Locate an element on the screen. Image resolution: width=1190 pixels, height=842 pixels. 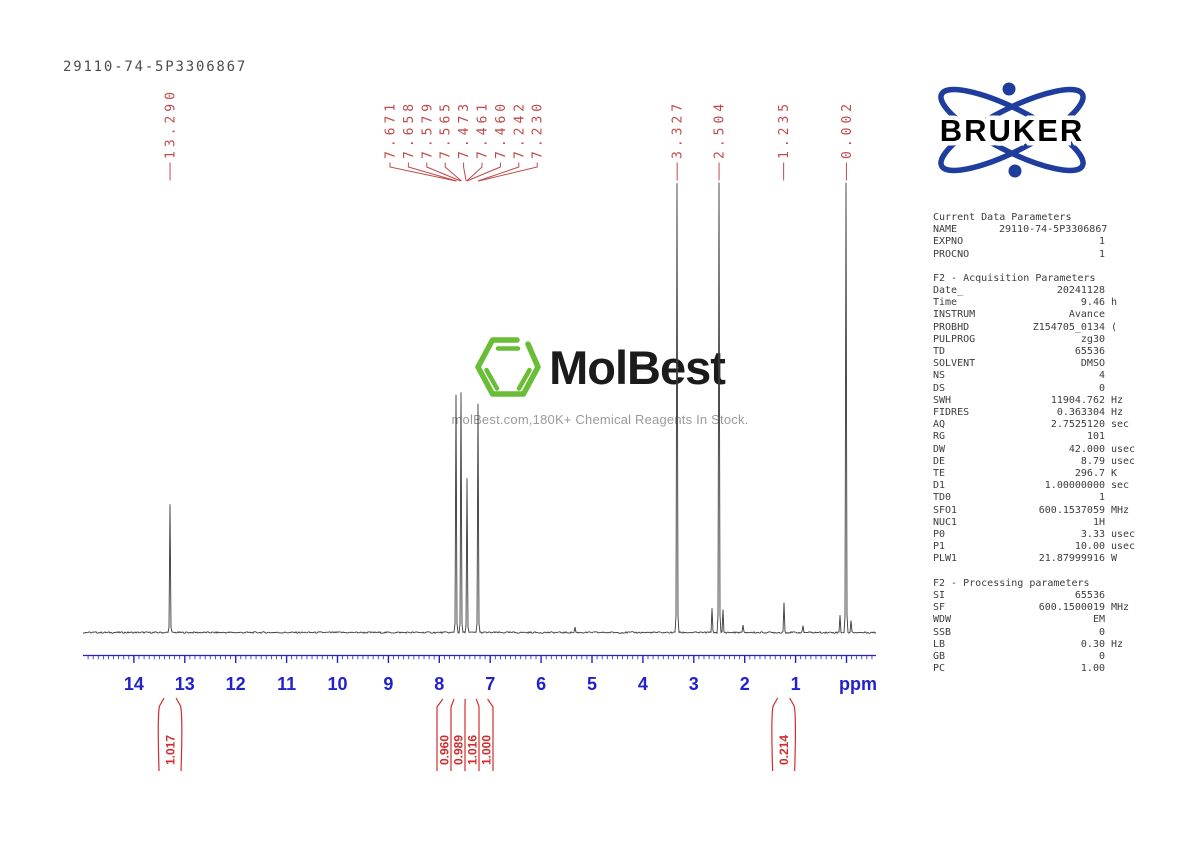
parameter-value: Avance is located at coordinates (1086, 315).